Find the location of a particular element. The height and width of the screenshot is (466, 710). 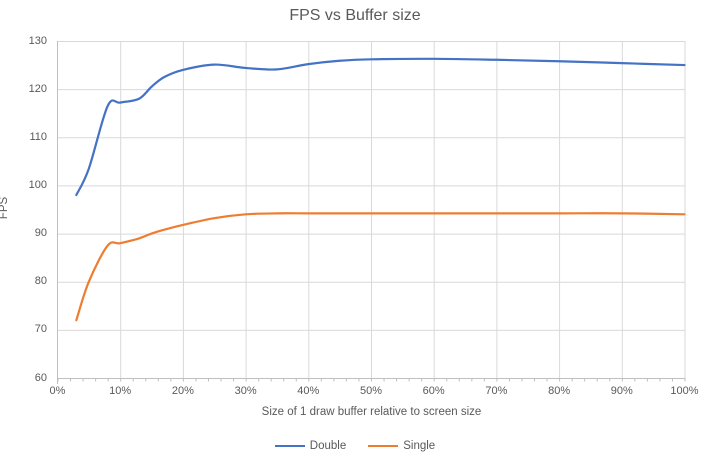

legend-item-double: Double is located at coordinates (310, 446).